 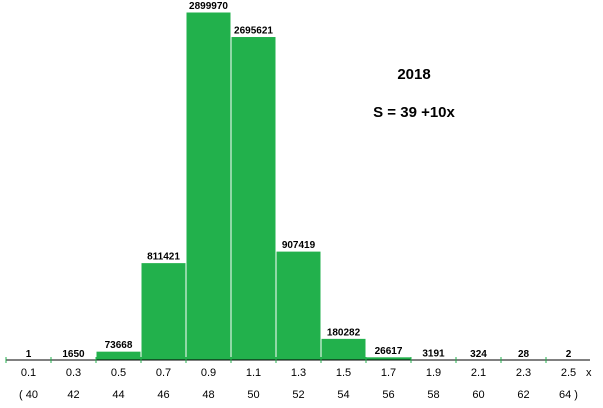 What do you see at coordinates (524, 354) in the screenshot?
I see `value-label: 28` at bounding box center [524, 354].